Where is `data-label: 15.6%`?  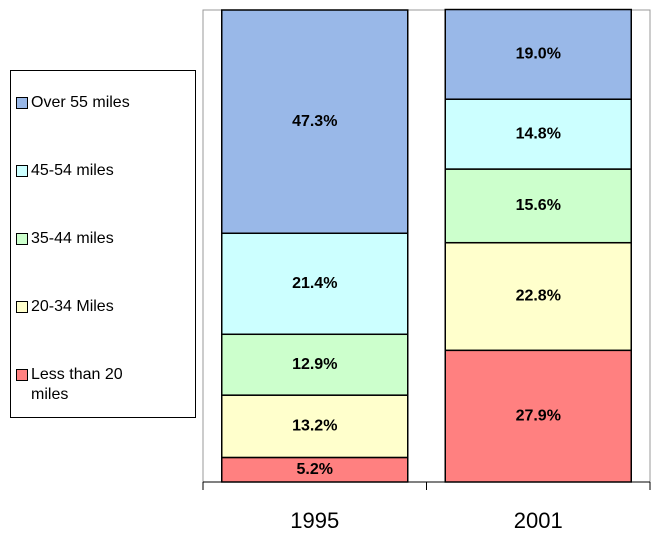
data-label: 15.6% is located at coordinates (538, 205).